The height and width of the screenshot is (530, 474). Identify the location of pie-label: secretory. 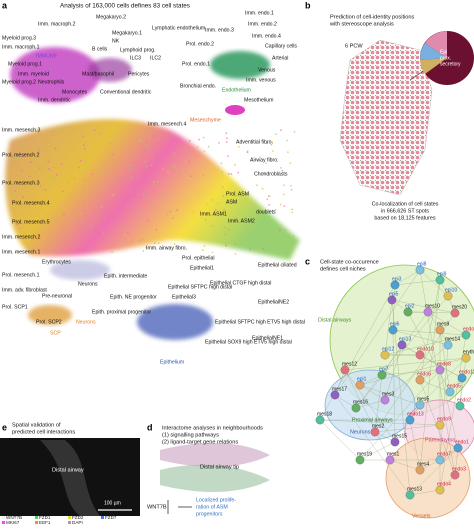
(450, 64).